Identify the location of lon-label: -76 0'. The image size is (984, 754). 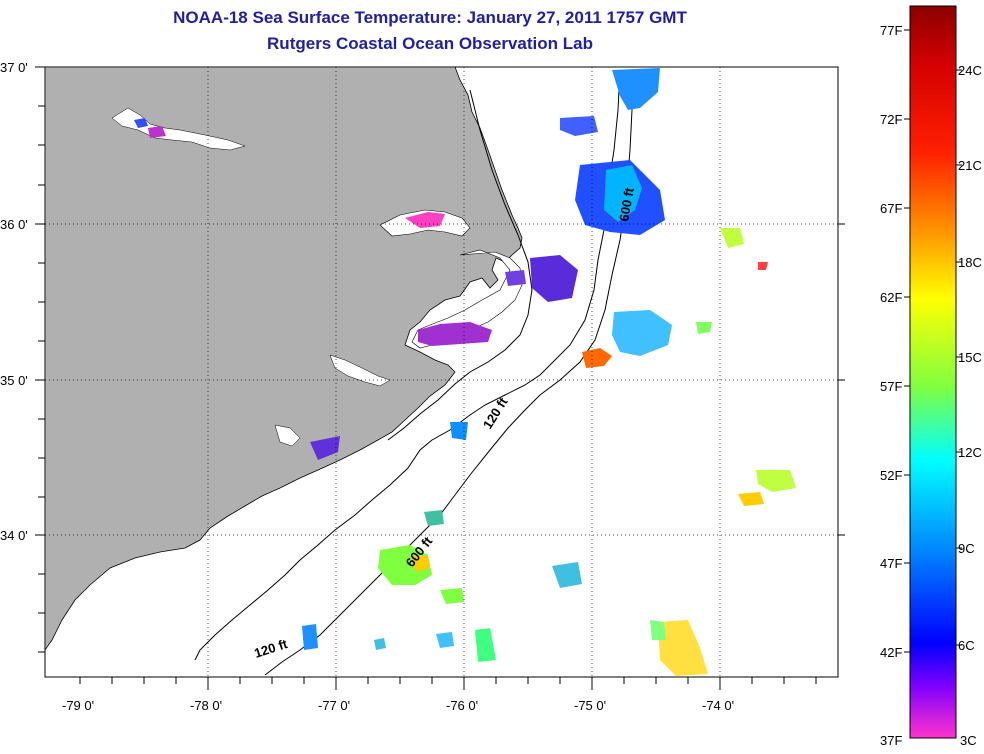
(462, 705).